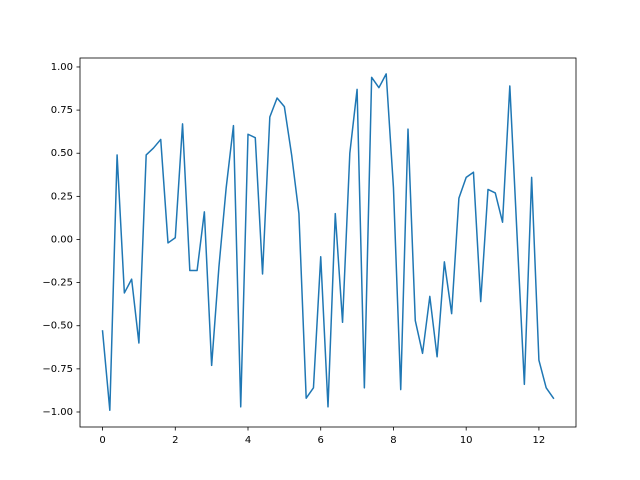 The height and width of the screenshot is (480, 640). What do you see at coordinates (57, 412) in the screenshot?
I see `y-tick-label: −1.00` at bounding box center [57, 412].